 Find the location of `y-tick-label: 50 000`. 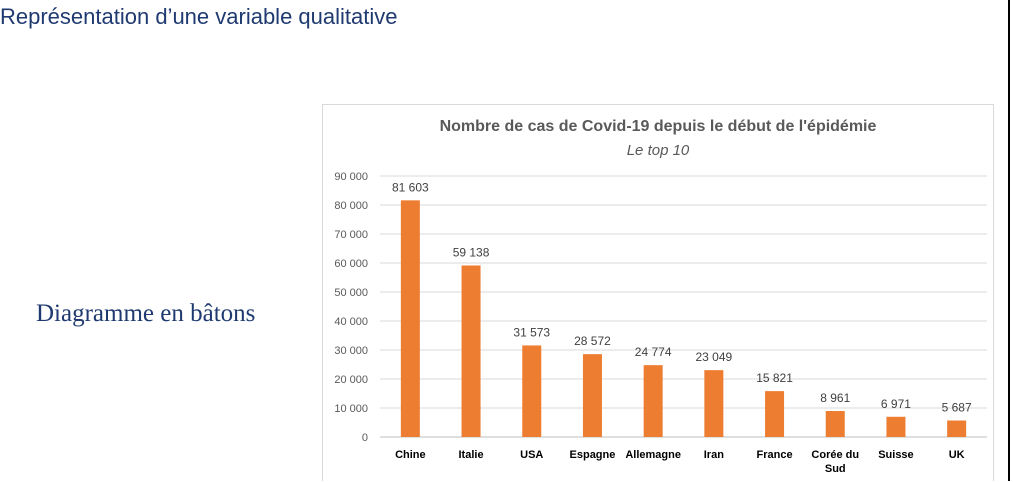

y-tick-label: 50 000 is located at coordinates (351, 293).